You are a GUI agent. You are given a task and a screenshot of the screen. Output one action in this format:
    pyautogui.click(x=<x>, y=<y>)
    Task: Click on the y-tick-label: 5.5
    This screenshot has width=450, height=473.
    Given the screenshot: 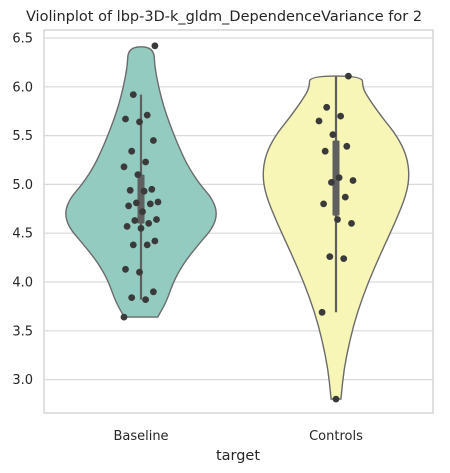 What is the action you would take?
    pyautogui.click(x=22, y=136)
    